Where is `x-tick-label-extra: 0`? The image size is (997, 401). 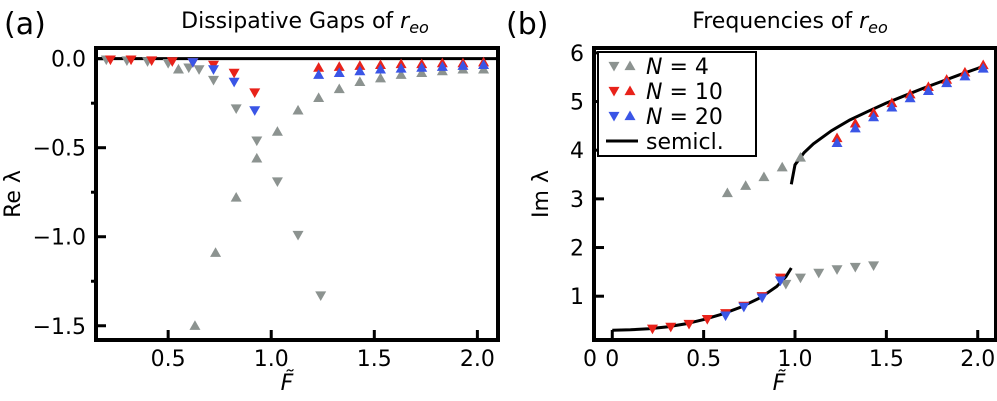 x-tick-label-extra: 0 is located at coordinates (590, 359).